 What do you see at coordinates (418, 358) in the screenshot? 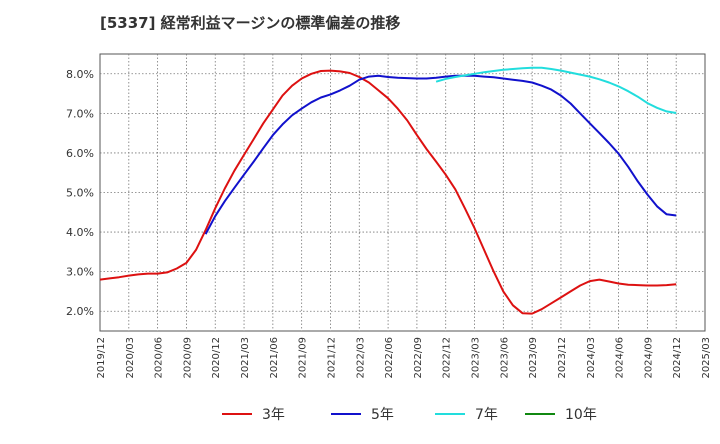
I see `x-tick-label: 2022/09` at bounding box center [418, 358].